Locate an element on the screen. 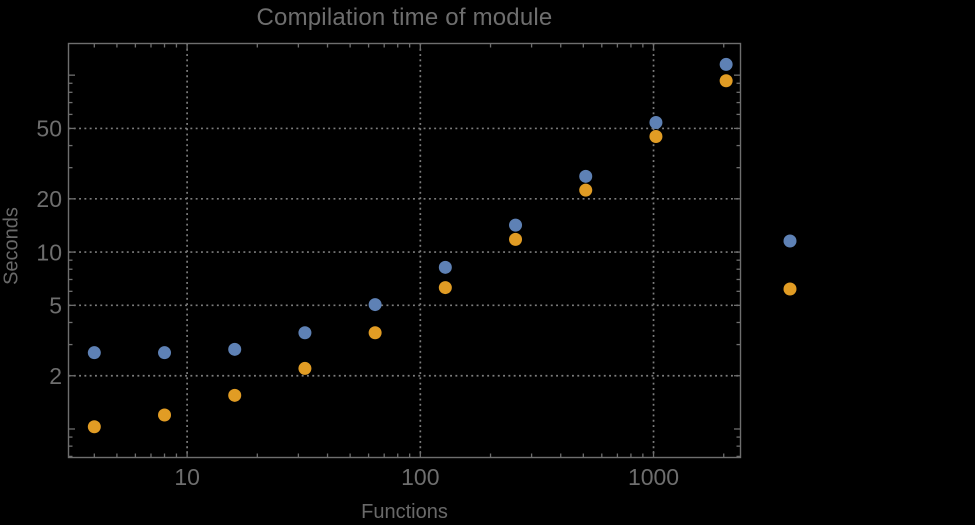 The width and height of the screenshot is (975, 525). chart-title: Compilation time of module is located at coordinates (404, 17).